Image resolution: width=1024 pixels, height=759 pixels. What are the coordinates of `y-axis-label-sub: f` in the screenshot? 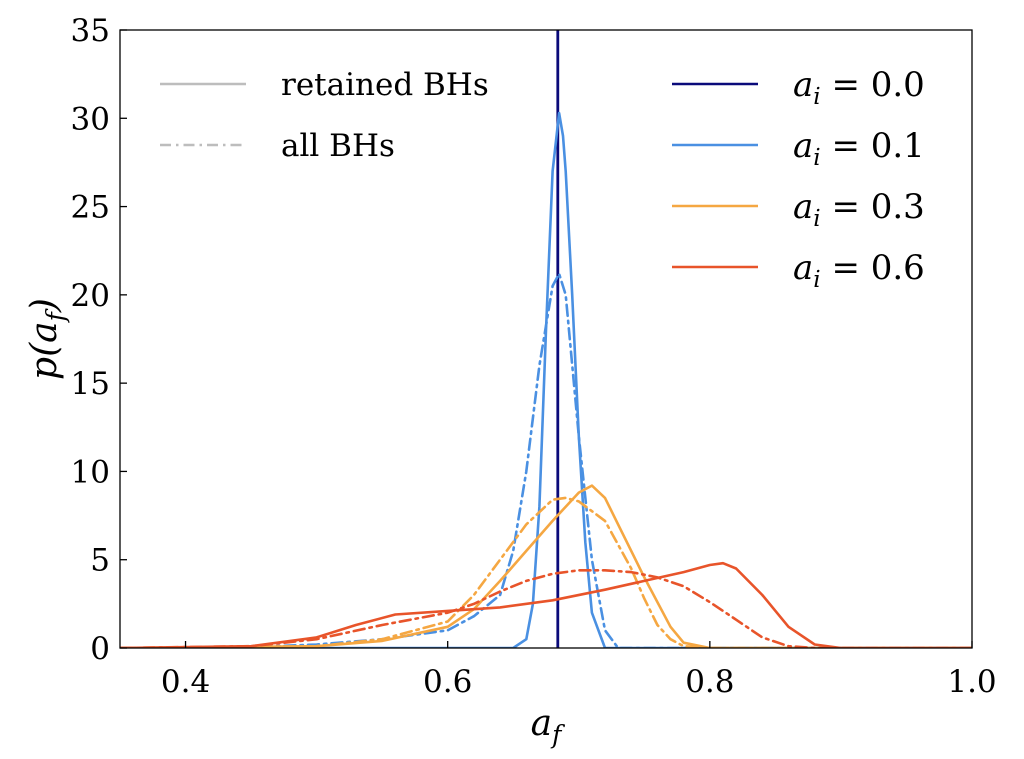 It's located at (55, 315).